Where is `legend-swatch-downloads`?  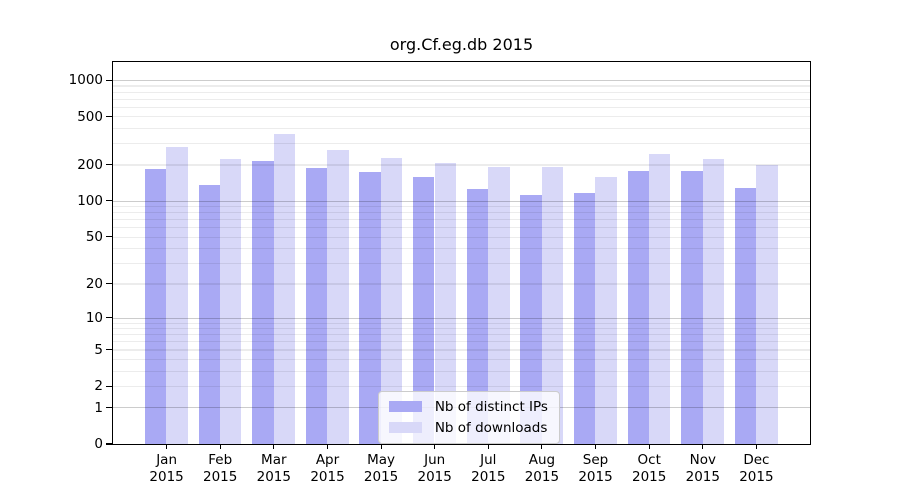 legend-swatch-downloads is located at coordinates (405, 428).